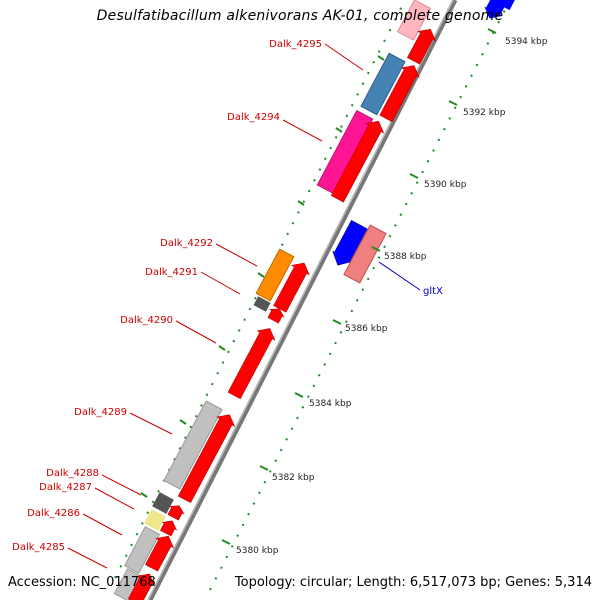 The width and height of the screenshot is (600, 600). Describe the element at coordinates (72, 473) in the screenshot. I see `gene-label-4288: Dalk_4288` at that location.